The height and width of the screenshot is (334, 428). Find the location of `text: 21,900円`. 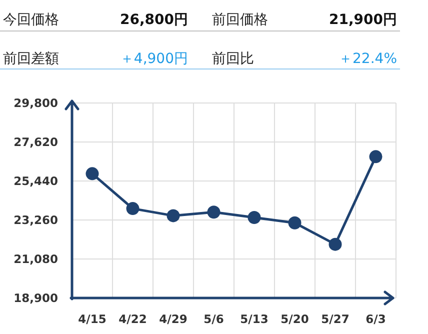

text: 21,900円 is located at coordinates (362, 20).